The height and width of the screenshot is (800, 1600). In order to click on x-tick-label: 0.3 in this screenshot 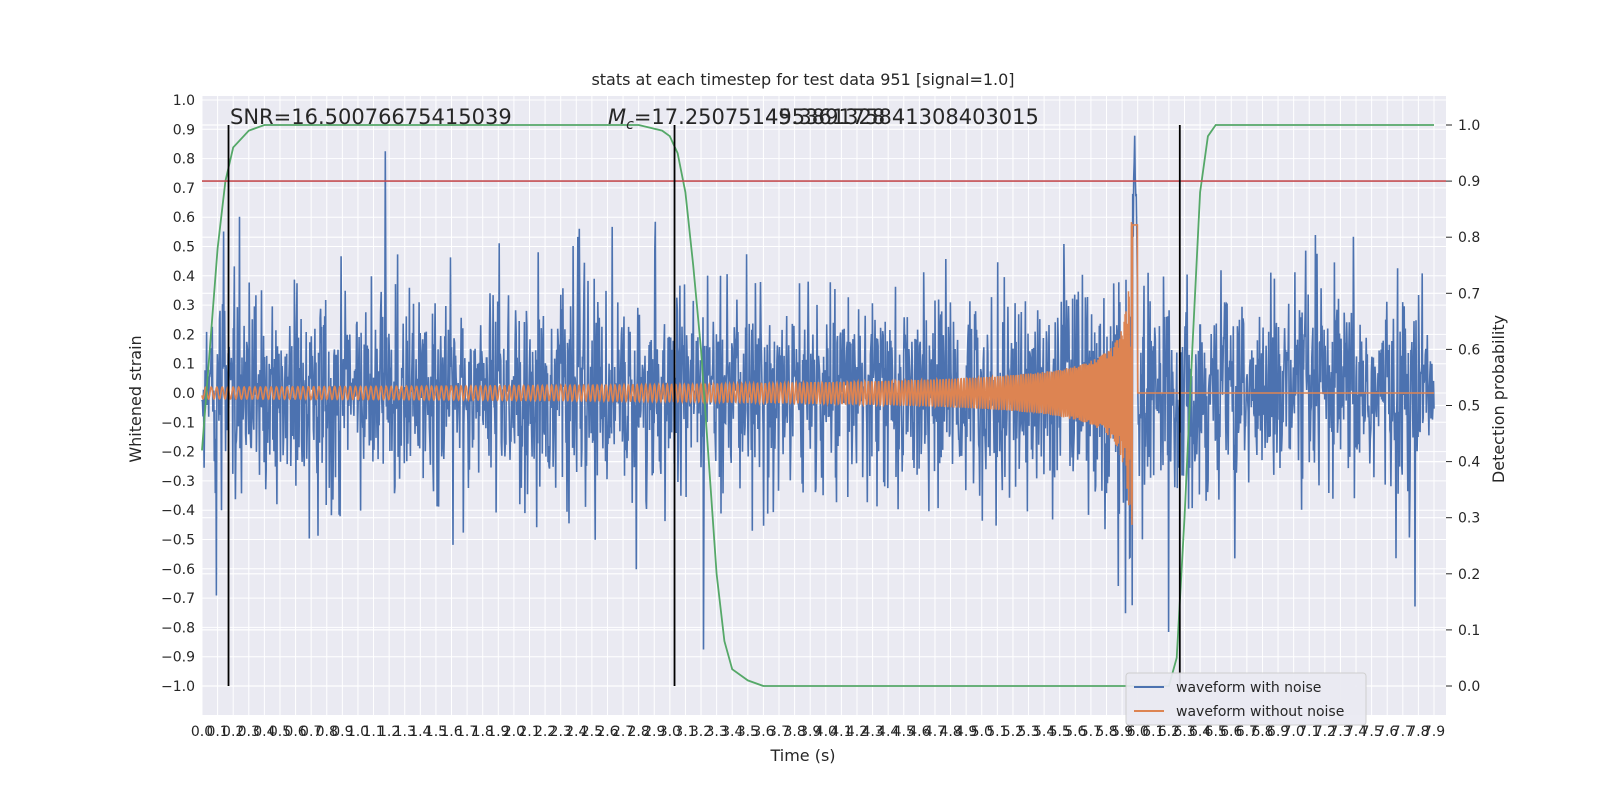, I will do `click(249, 732)`.